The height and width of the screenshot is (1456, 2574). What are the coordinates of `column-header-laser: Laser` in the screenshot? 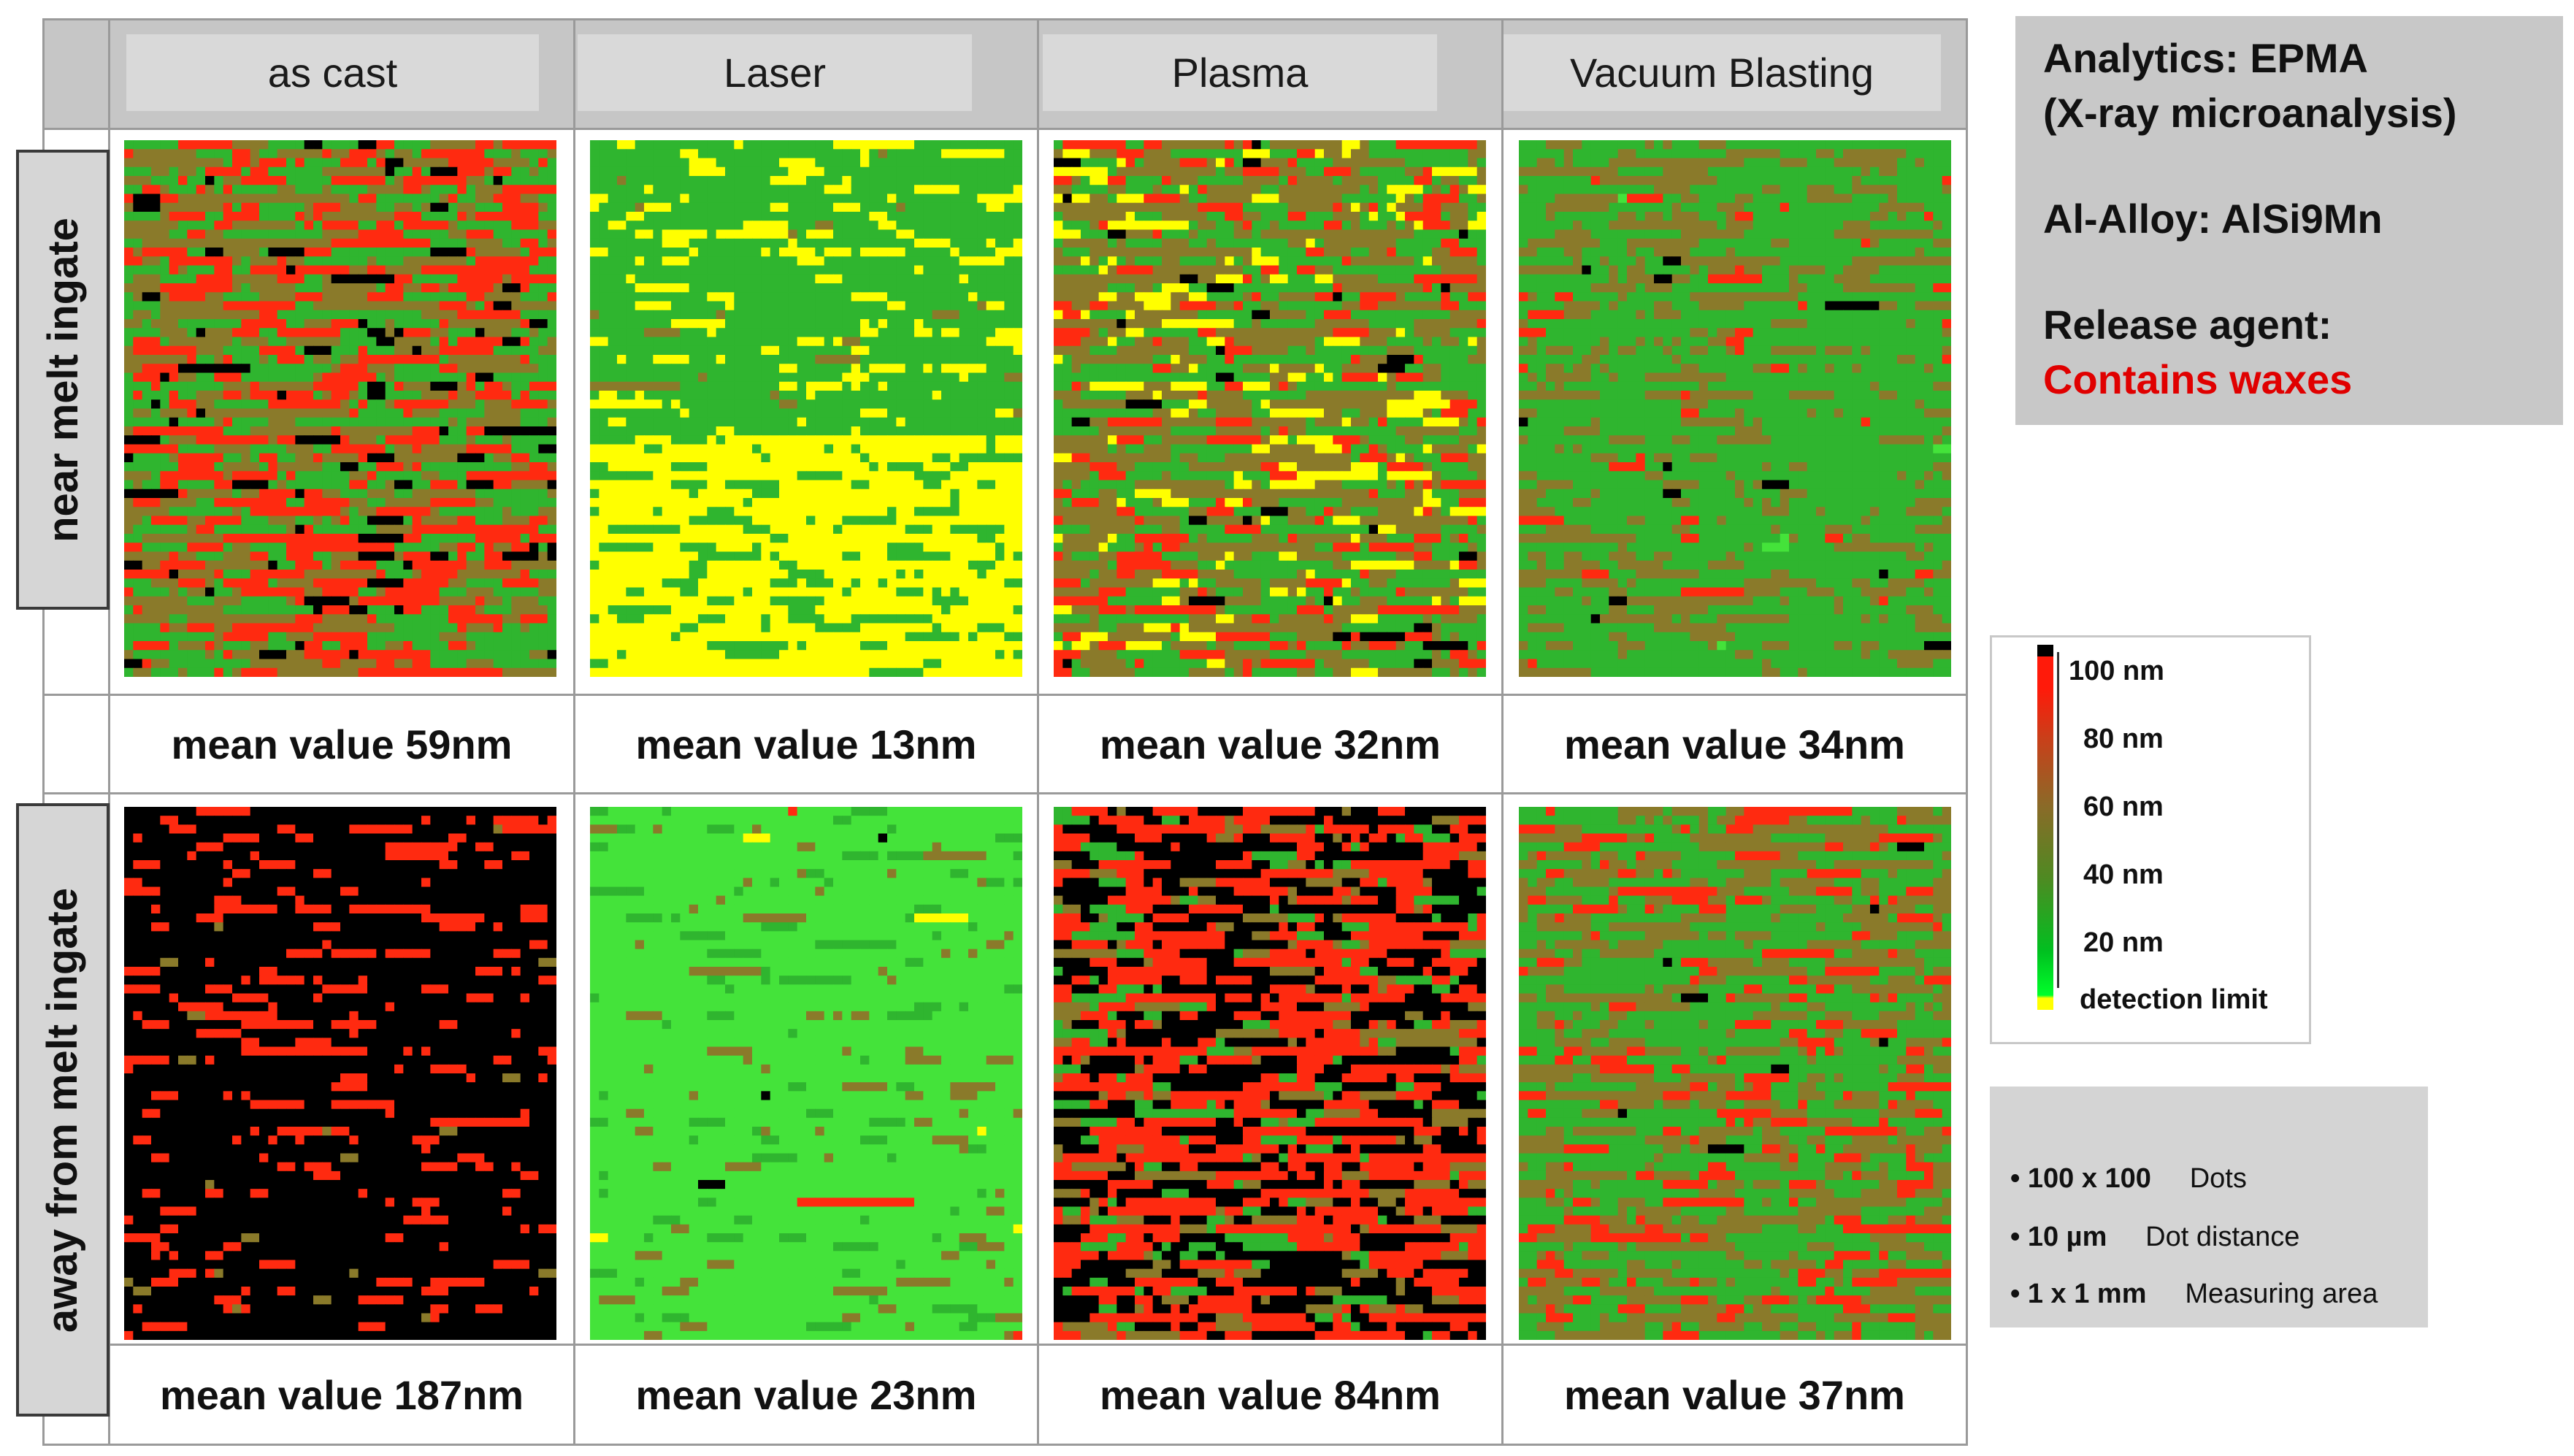 It's located at (775, 72).